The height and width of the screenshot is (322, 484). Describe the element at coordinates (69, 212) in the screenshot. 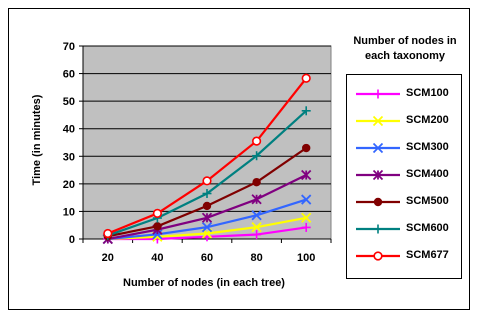

I see `y-tick-label: 10` at that location.